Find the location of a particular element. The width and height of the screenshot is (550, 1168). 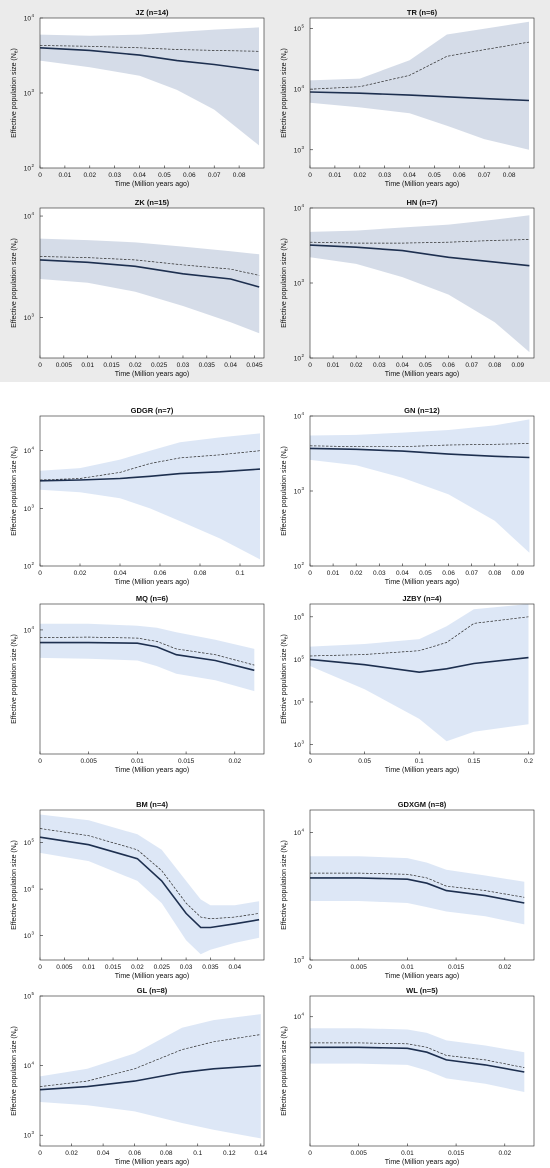

chart-title: GDGR (n=7) is located at coordinates (152, 410).